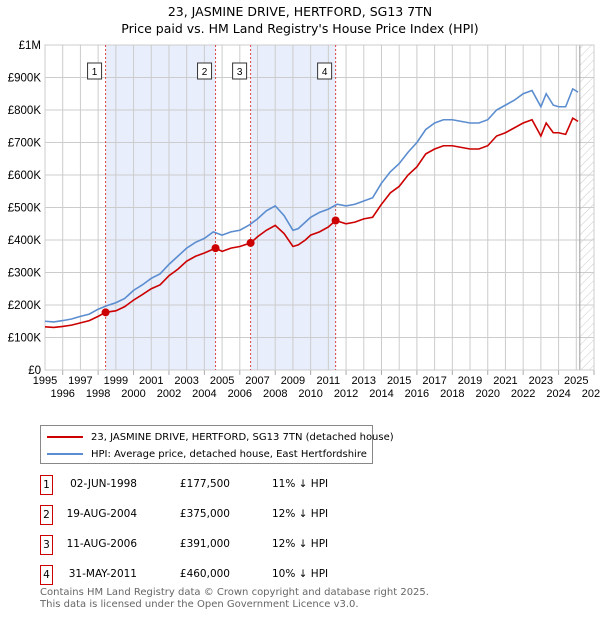 The height and width of the screenshot is (620, 600). What do you see at coordinates (505, 381) in the screenshot?
I see `x-tick-label: 2021` at bounding box center [505, 381].